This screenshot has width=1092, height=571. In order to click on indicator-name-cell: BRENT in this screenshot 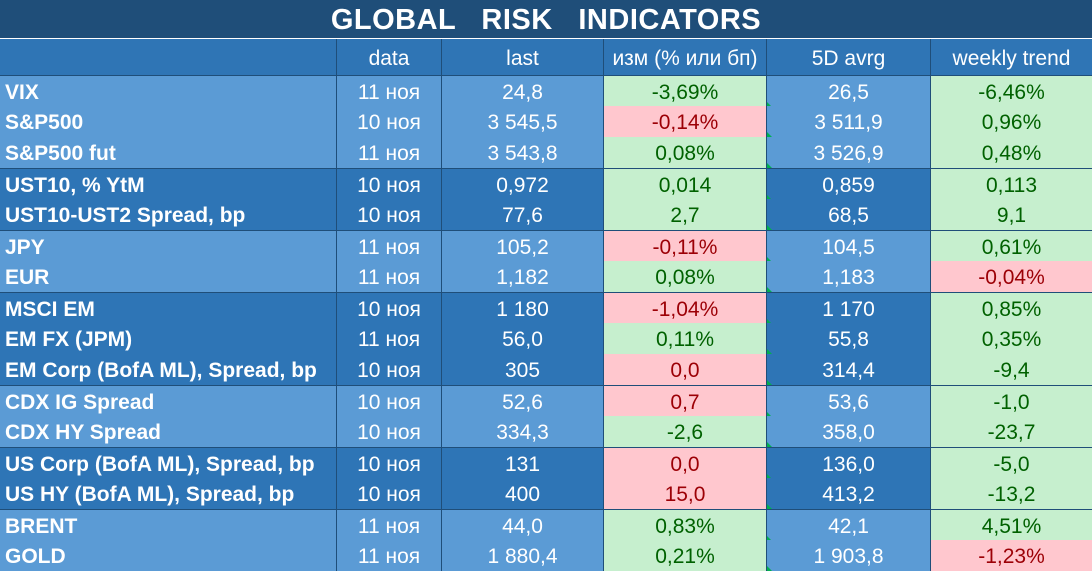, I will do `click(168, 525)`.